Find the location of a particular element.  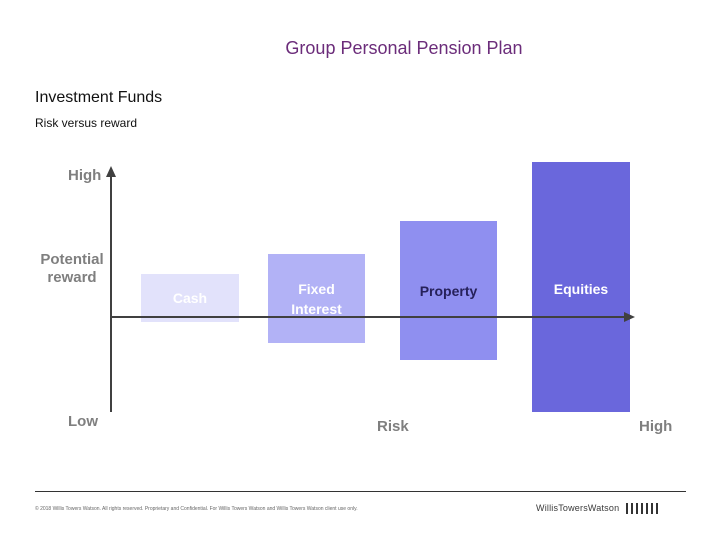

fund-label-property: Property is located at coordinates (449, 291).